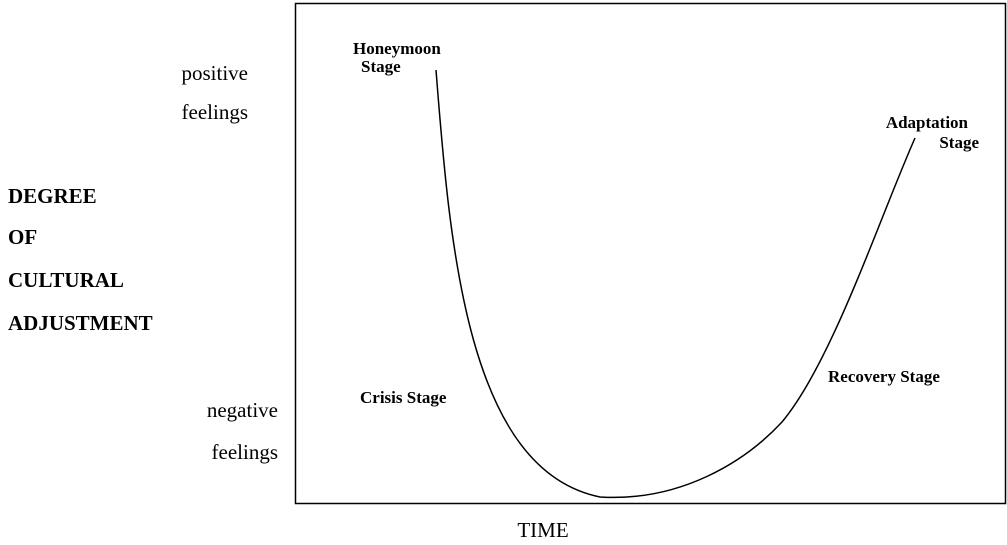 This screenshot has width=1007, height=545. Describe the element at coordinates (80, 323) in the screenshot. I see `y-axis-label: ADJUSTMENT` at that location.